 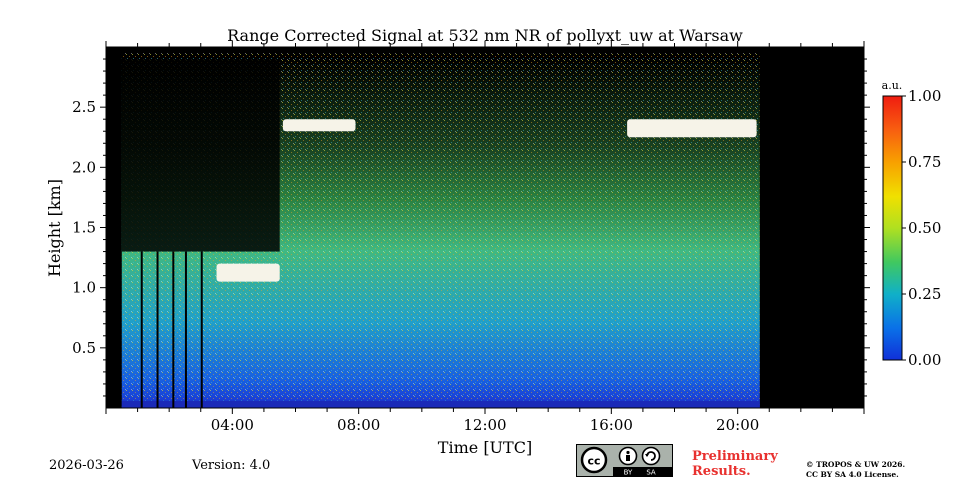 What do you see at coordinates (84, 288) in the screenshot?
I see `y-tick-label: 1.0` at bounding box center [84, 288].